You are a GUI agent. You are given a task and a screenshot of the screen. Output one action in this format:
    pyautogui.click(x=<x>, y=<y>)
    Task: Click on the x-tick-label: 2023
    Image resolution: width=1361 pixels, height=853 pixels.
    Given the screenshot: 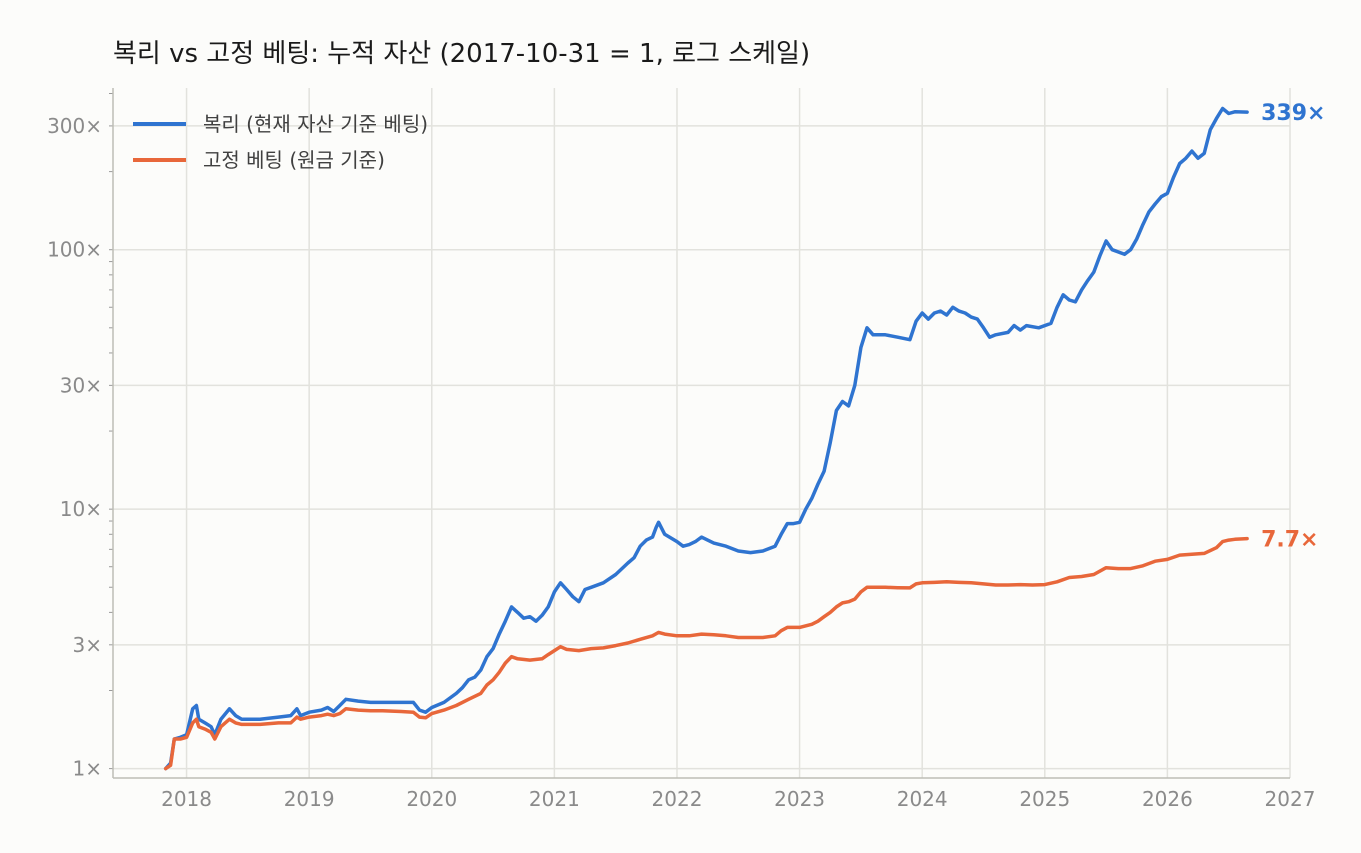 What is the action you would take?
    pyautogui.click(x=799, y=799)
    